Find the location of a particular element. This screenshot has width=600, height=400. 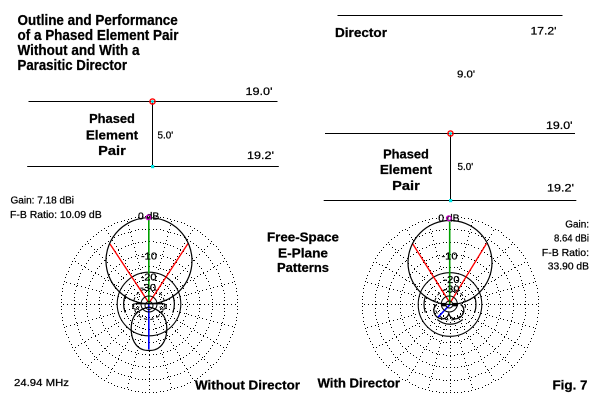

svg-text: of a Phased Element Pair is located at coordinates (98, 36).